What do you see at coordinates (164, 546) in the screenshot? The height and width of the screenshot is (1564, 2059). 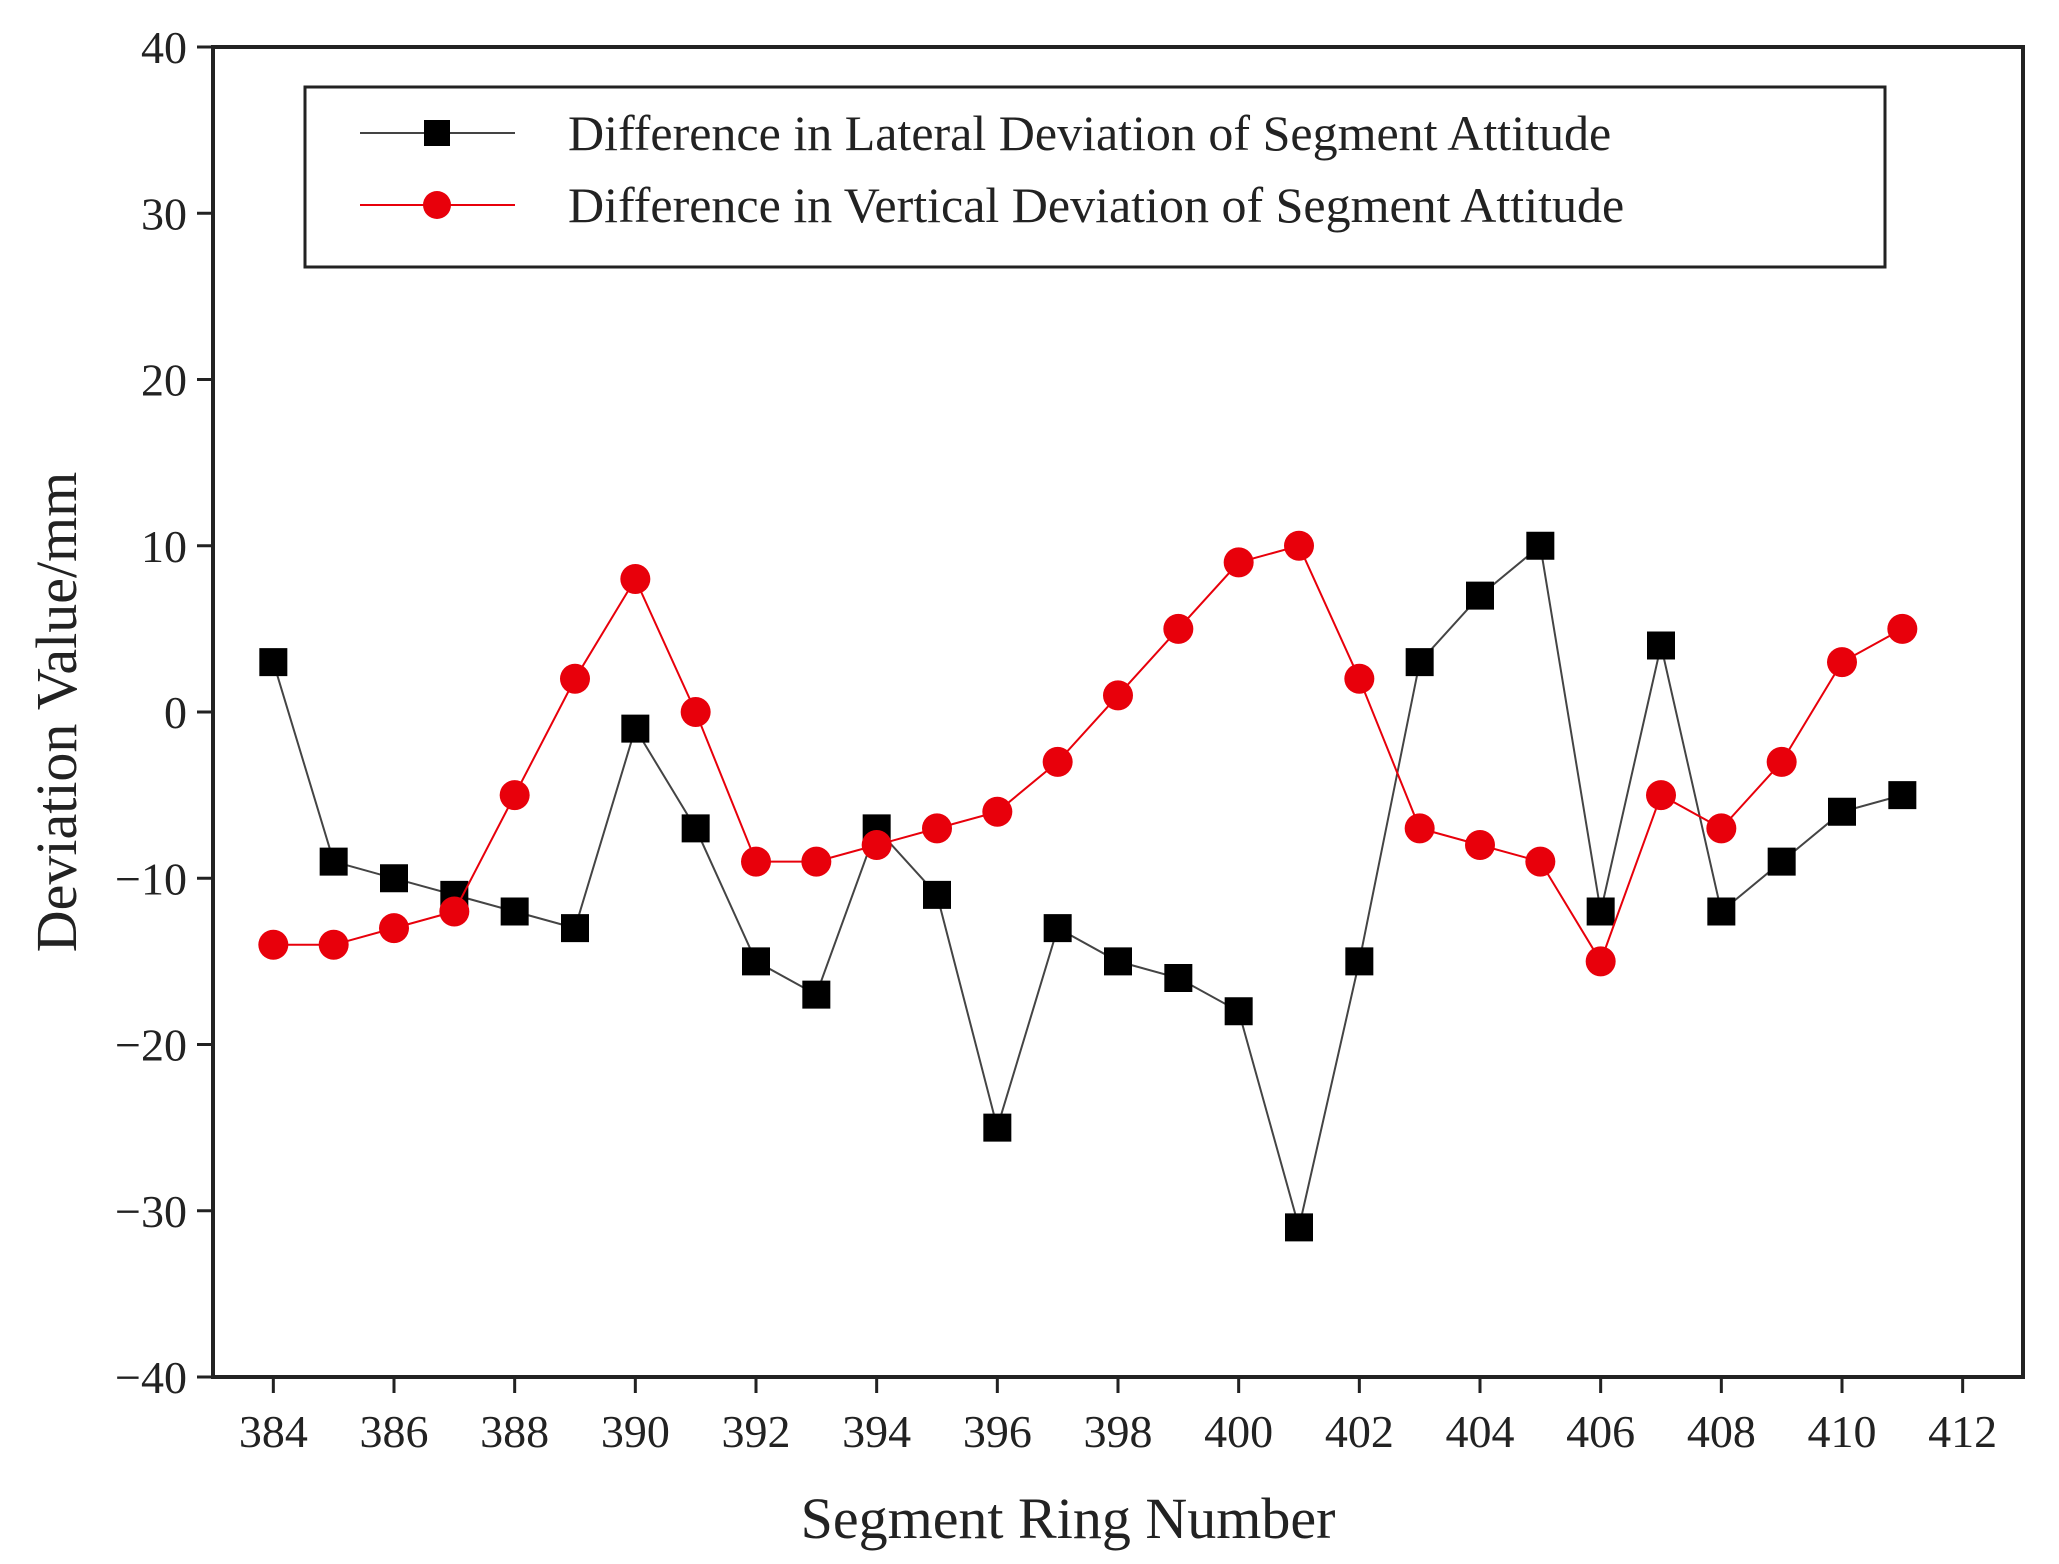 I see `y-tick-label: 10` at bounding box center [164, 546].